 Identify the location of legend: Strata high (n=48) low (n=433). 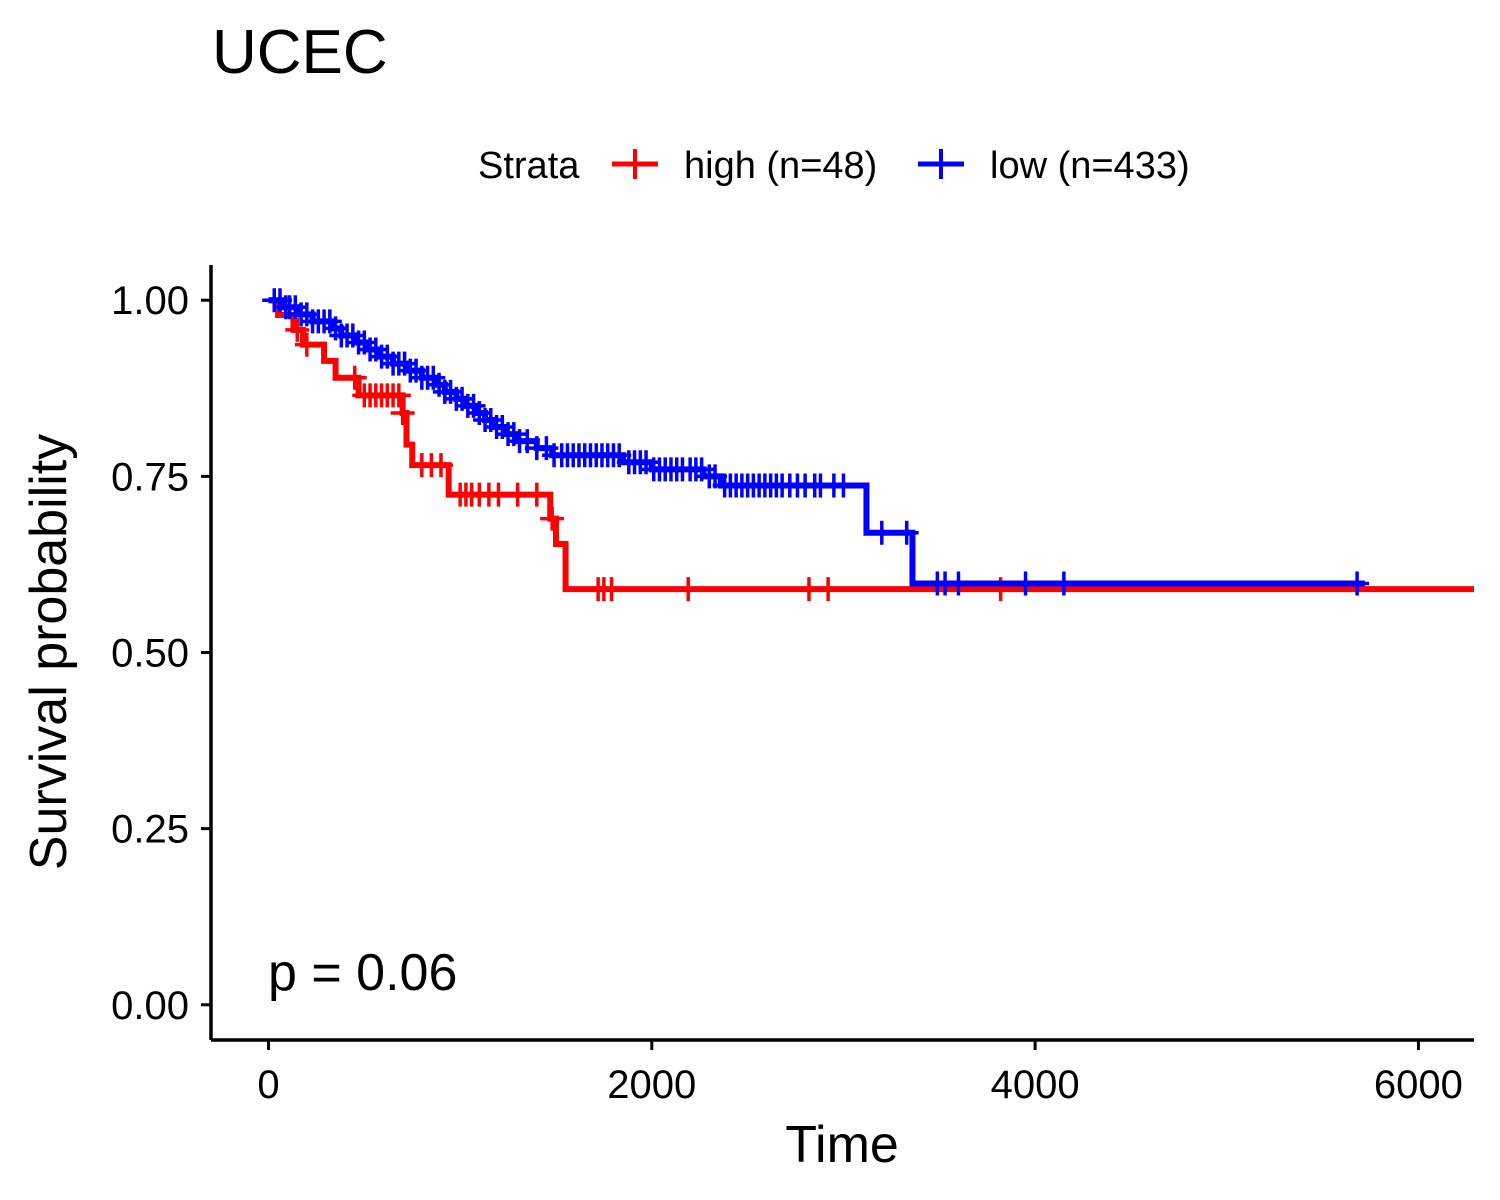
(834, 166).